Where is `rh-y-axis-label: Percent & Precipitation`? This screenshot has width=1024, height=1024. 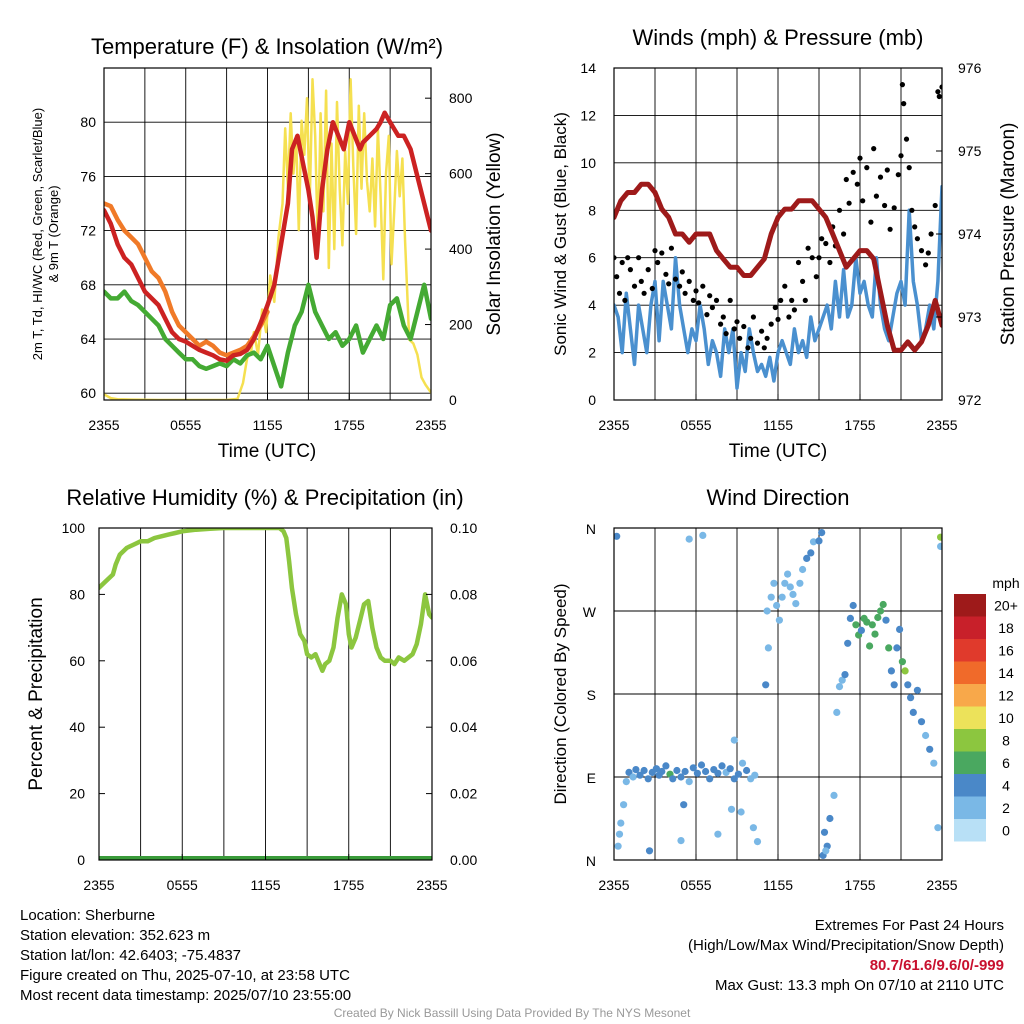
rh-y-axis-label: Percent & Precipitation is located at coordinates (36, 693).